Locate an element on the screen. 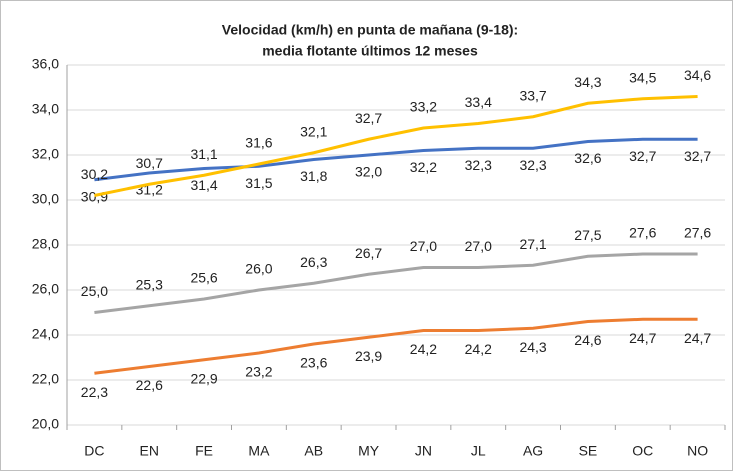 The image size is (733, 471). x-tick-label: MA is located at coordinates (259, 451).